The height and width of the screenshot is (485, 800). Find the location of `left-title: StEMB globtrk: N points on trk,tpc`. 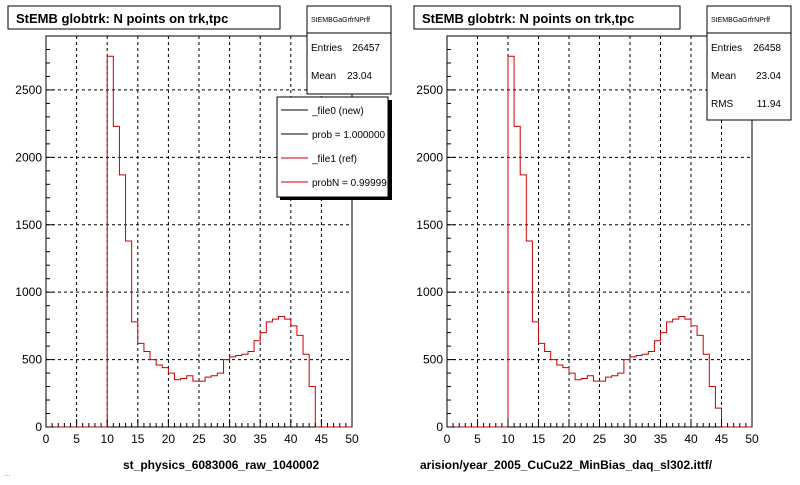

left-title: StEMB globtrk: N points on trk,tpc is located at coordinates (122, 18).